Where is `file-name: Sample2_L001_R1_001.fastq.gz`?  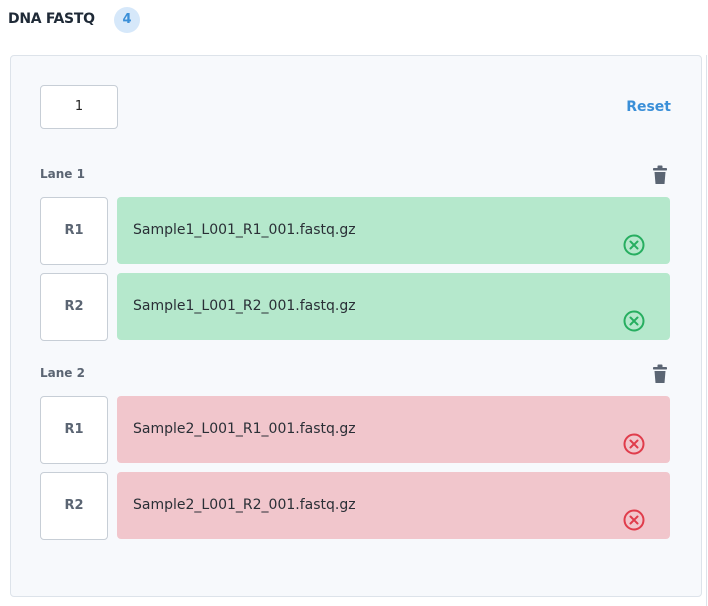
file-name: Sample2_L001_R1_001.fastq.gz is located at coordinates (244, 429).